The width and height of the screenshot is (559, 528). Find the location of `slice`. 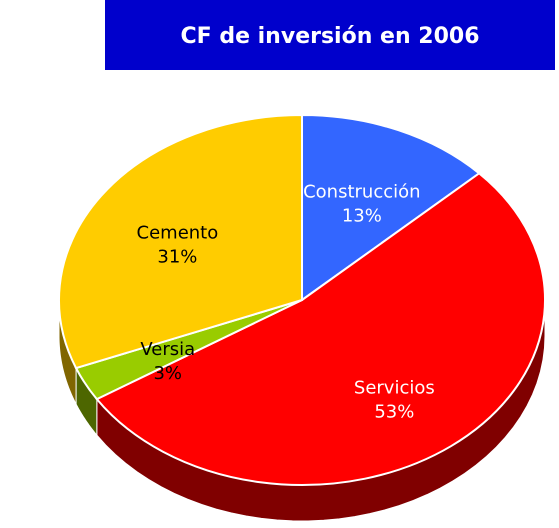

slice is located at coordinates (391, 207).